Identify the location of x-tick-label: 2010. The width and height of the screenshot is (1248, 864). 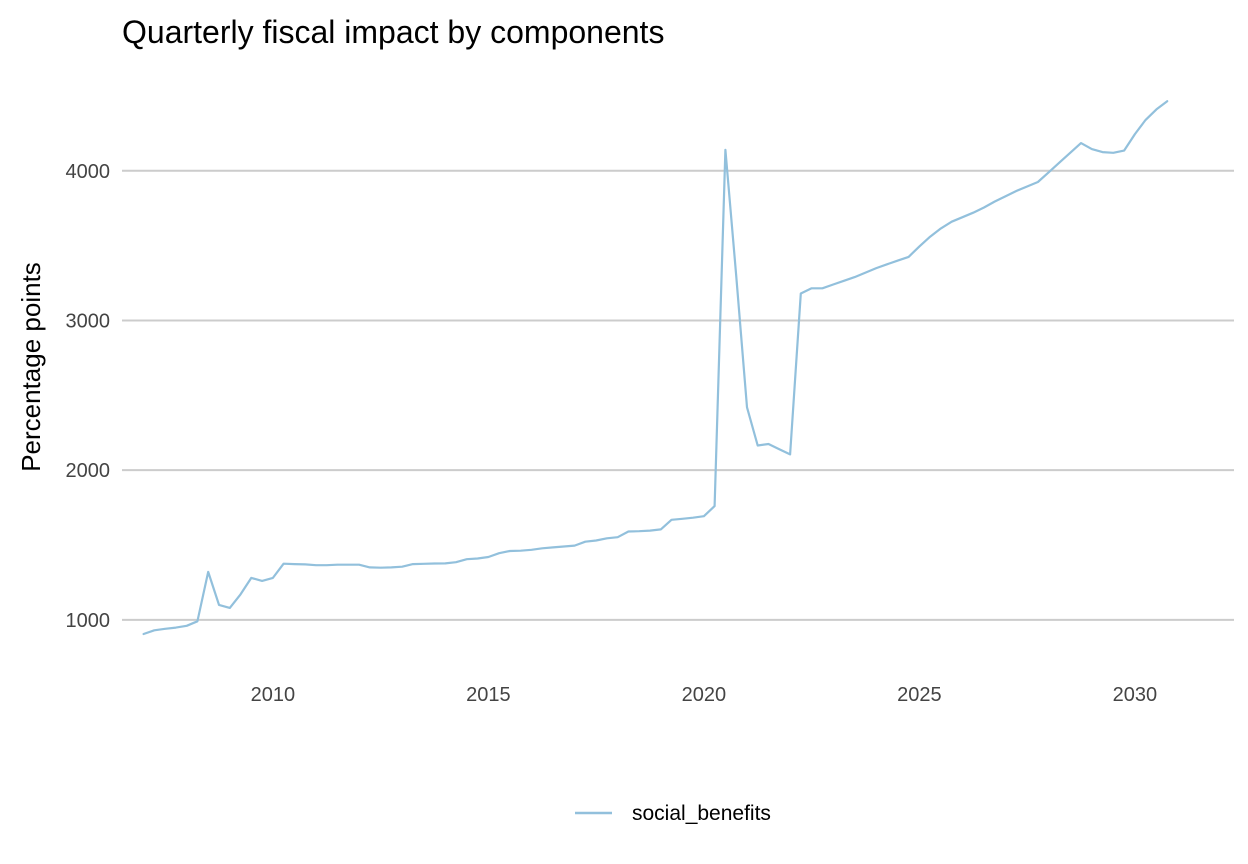
(273, 695).